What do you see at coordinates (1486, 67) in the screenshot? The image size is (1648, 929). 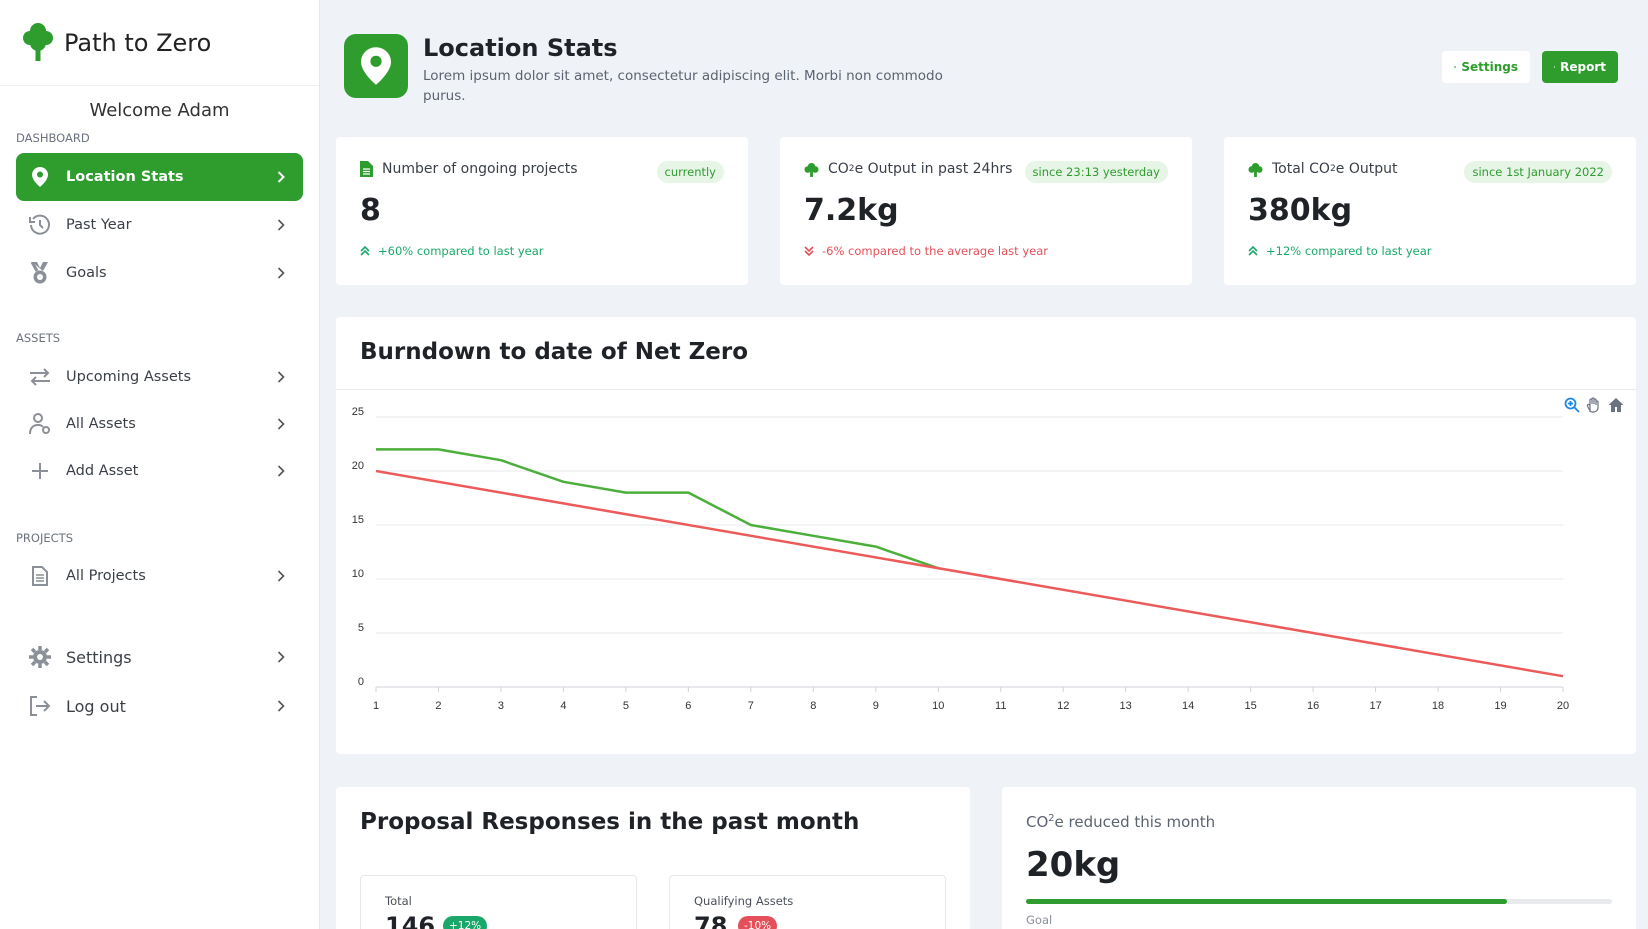 I see `settings-button: Settings` at bounding box center [1486, 67].